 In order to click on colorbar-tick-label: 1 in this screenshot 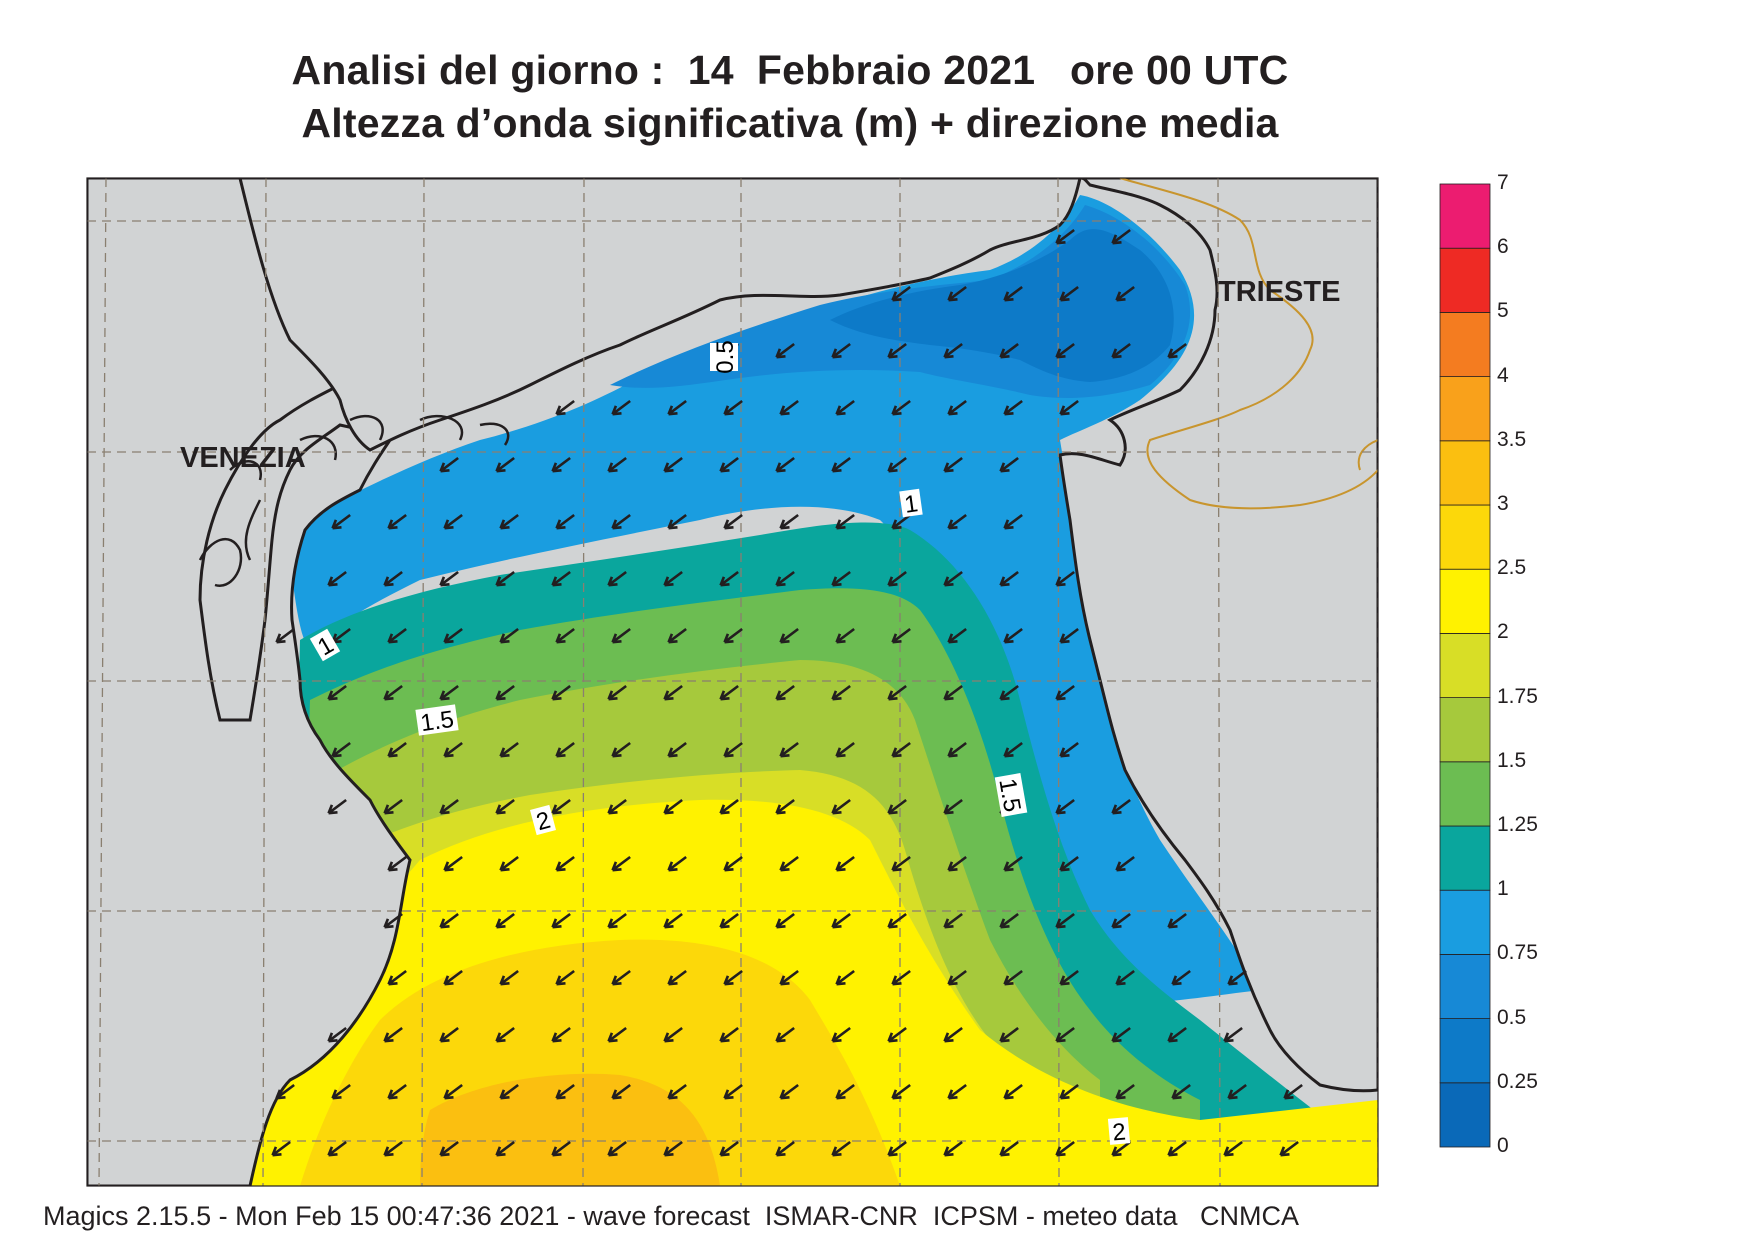, I will do `click(1503, 889)`.